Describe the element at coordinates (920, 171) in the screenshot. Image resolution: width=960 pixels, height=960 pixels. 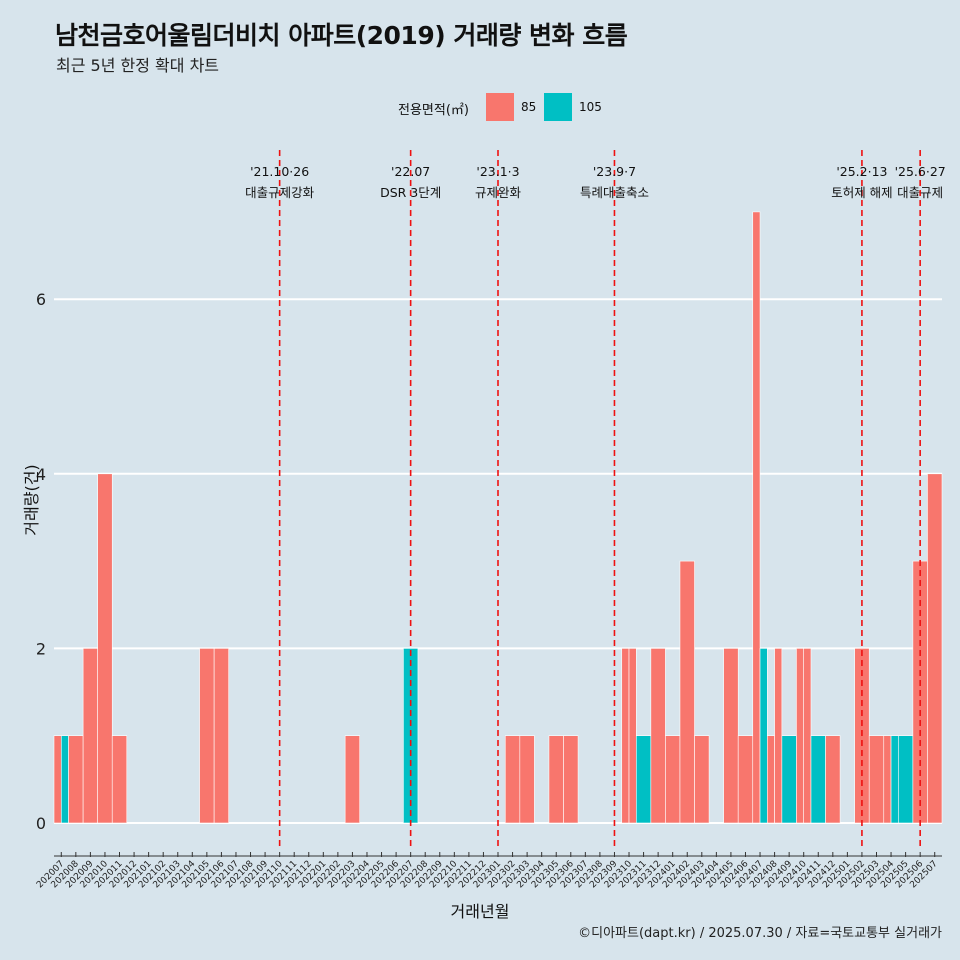
I see `event-date-label: '25.6·27` at that location.